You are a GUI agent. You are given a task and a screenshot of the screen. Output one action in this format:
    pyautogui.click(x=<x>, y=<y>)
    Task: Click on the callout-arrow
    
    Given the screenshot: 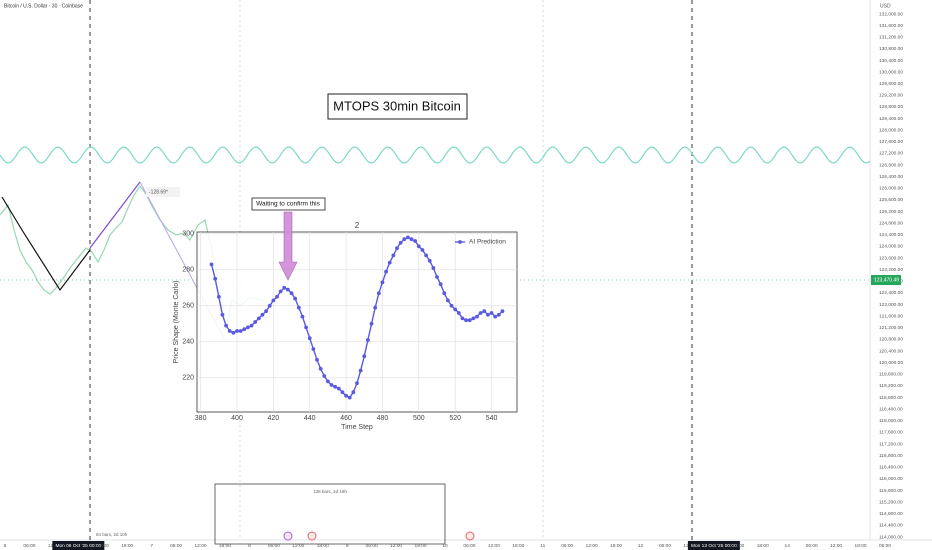 What is the action you would take?
    pyautogui.click(x=288, y=246)
    